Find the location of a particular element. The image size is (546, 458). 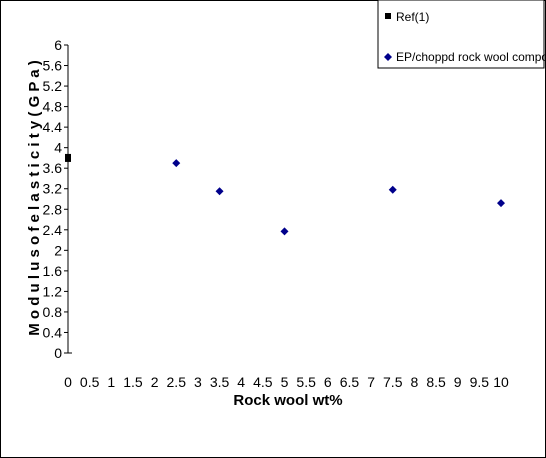

x-tick-label: 0 is located at coordinates (68, 382).